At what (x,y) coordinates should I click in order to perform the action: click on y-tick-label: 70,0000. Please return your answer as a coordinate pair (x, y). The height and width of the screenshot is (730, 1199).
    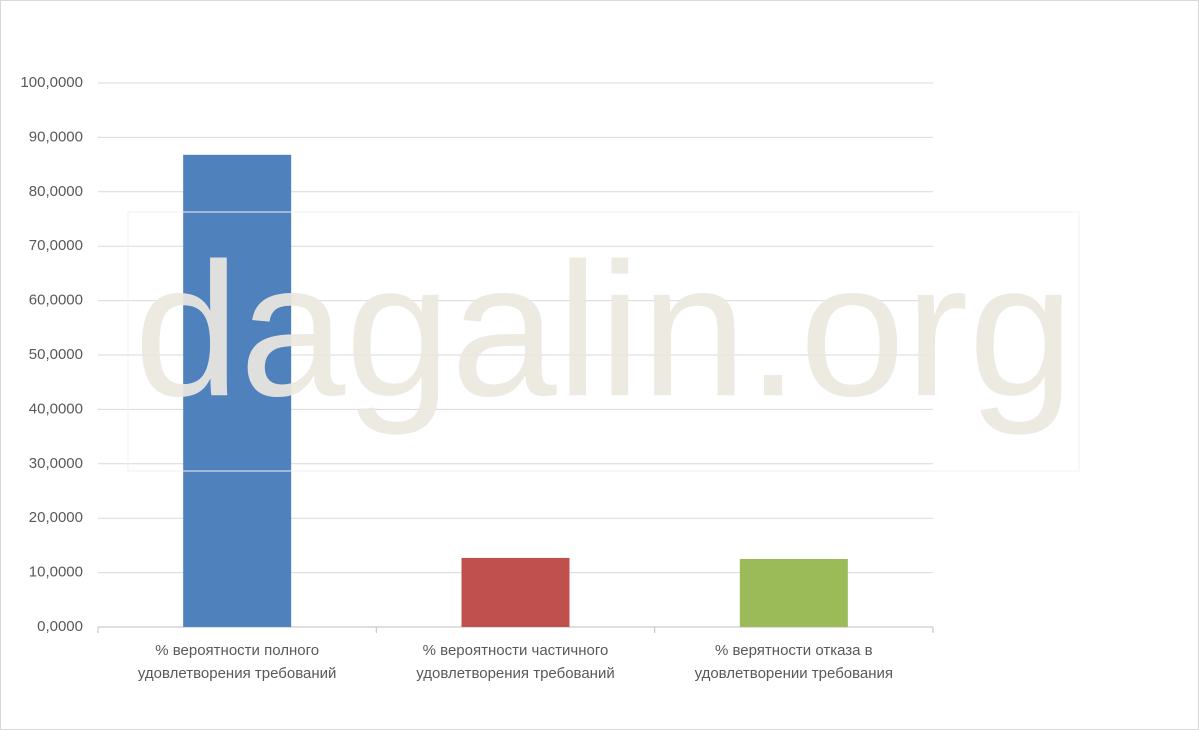
    Looking at the image, I should click on (56, 245).